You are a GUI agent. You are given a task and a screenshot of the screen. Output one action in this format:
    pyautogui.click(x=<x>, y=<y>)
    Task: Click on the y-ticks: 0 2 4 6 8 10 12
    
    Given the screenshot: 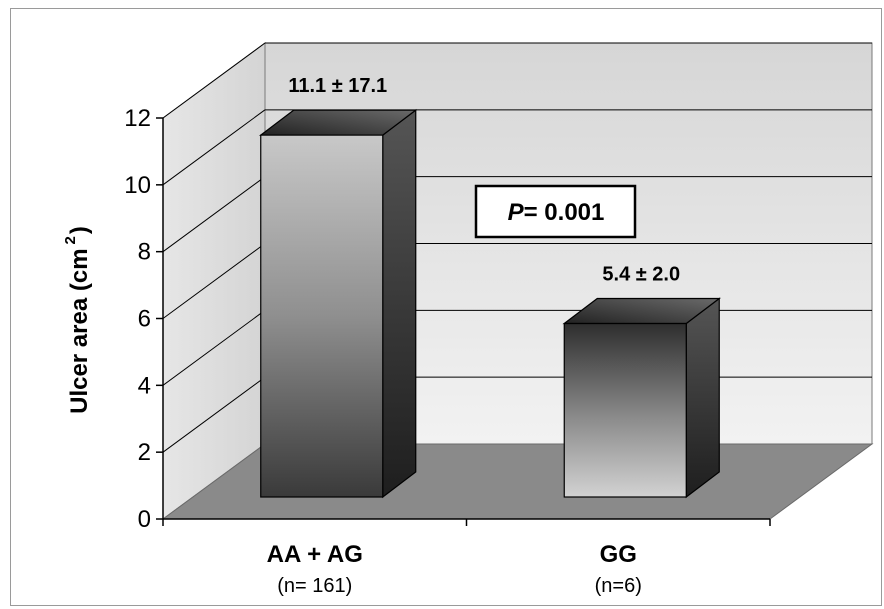 What is the action you would take?
    pyautogui.click(x=143, y=319)
    